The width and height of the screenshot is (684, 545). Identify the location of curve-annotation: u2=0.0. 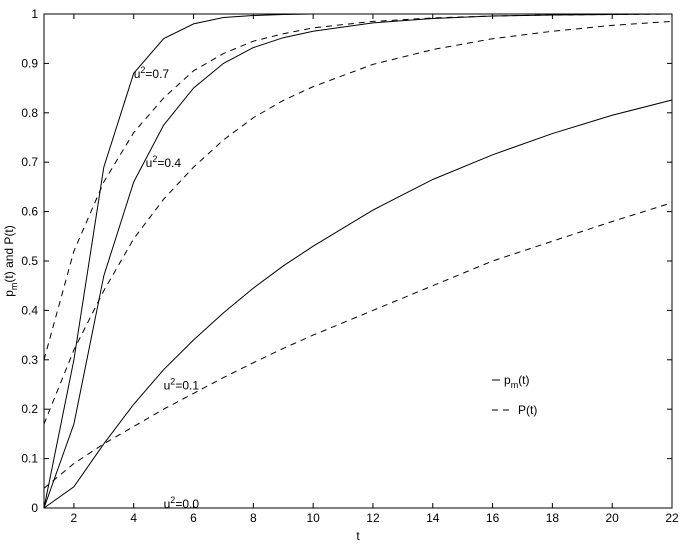
(182, 503).